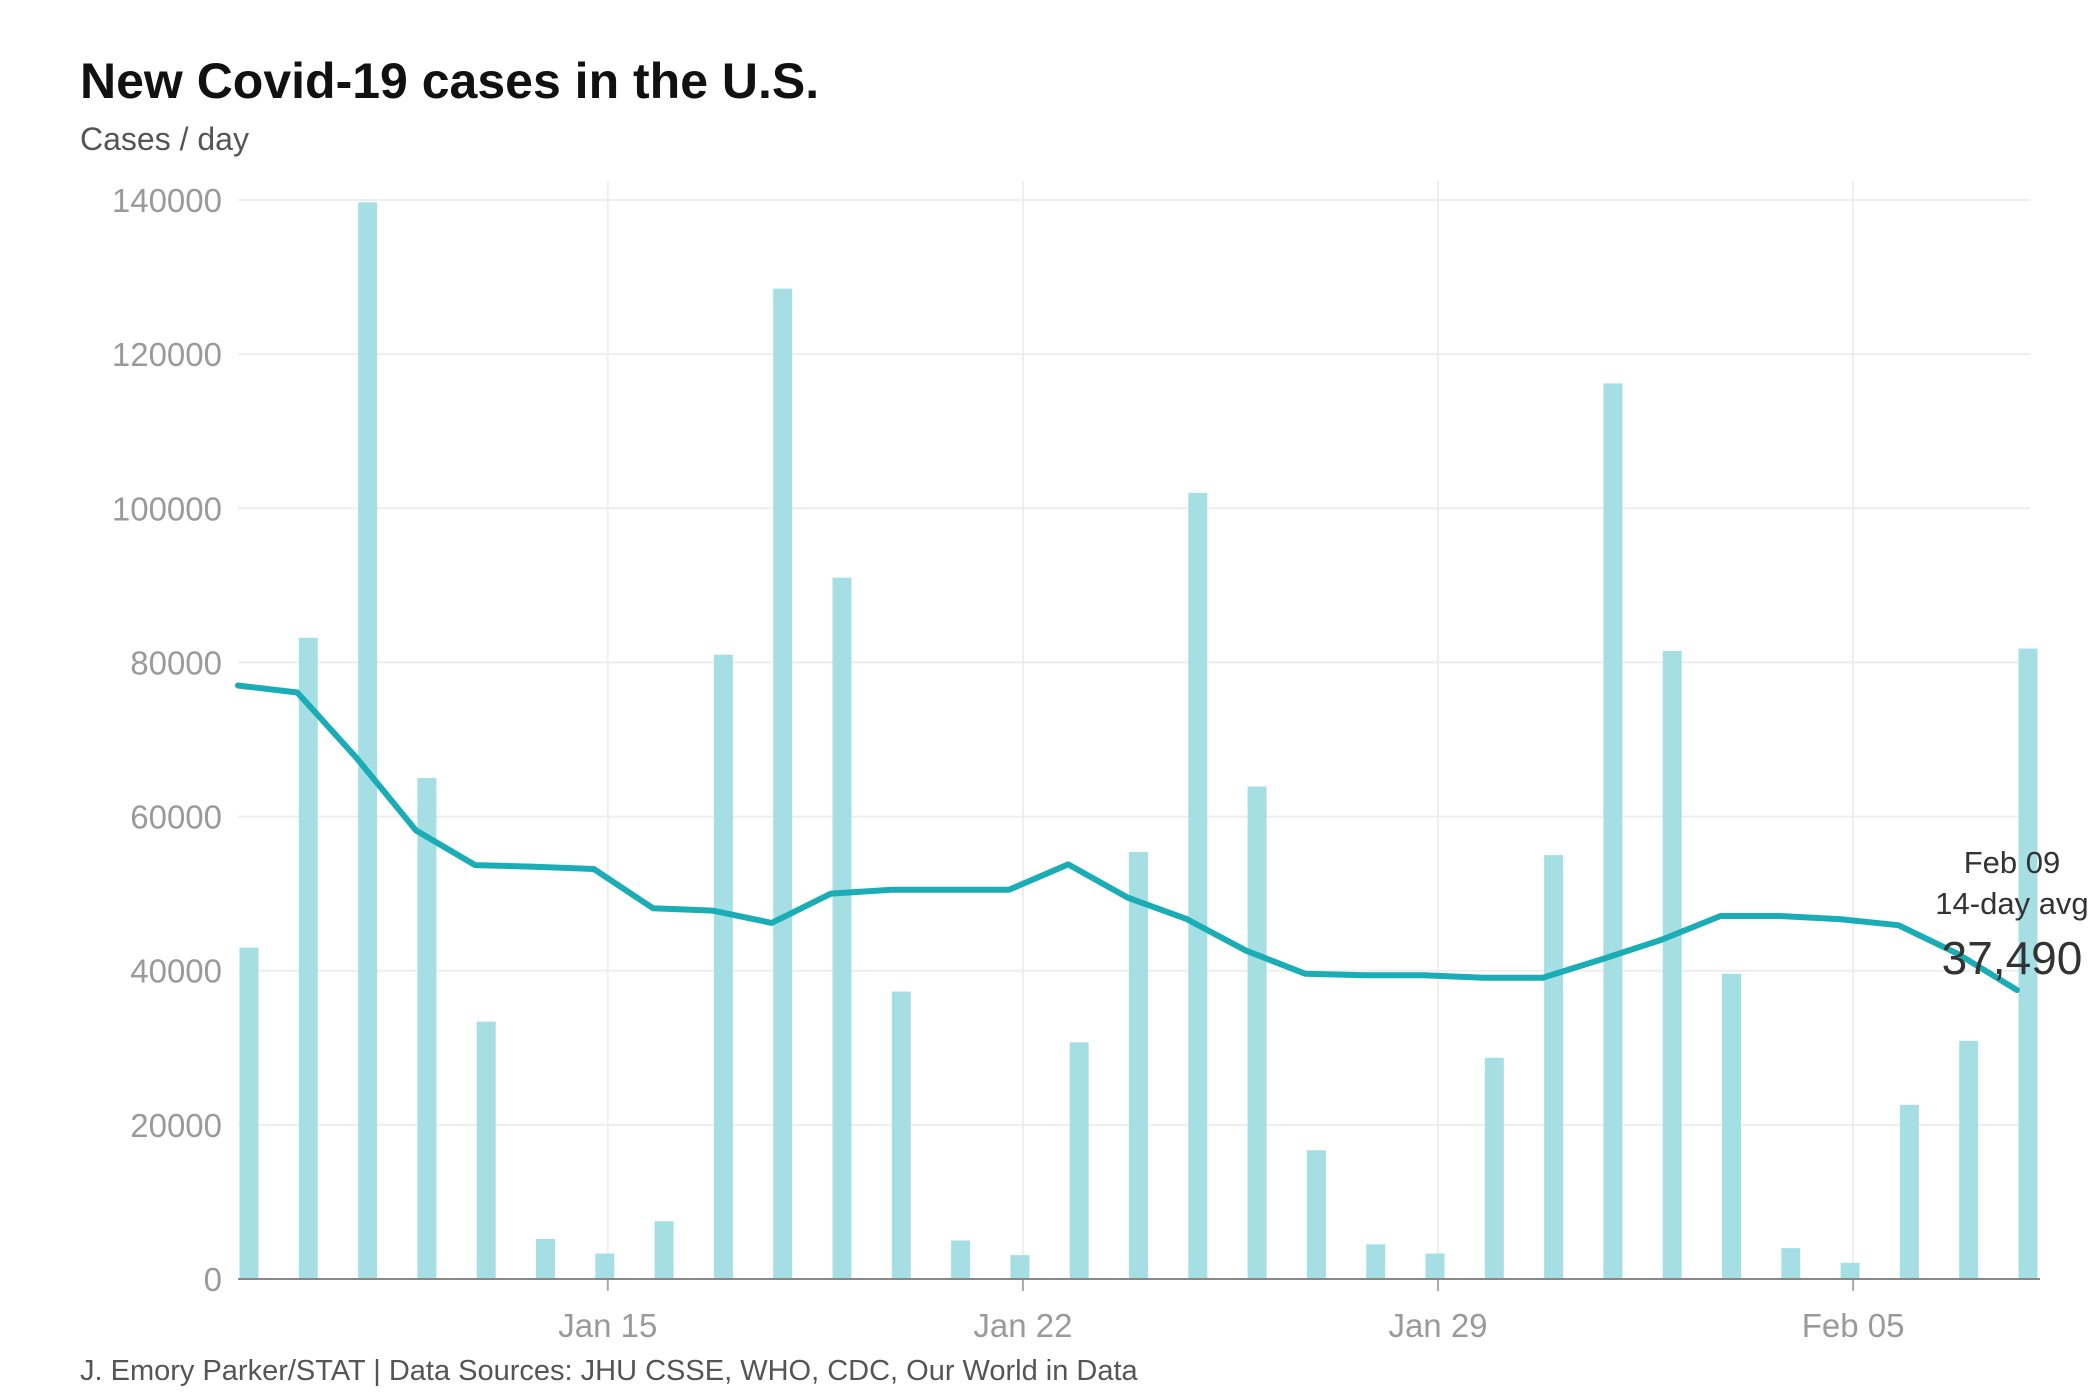 The width and height of the screenshot is (2100, 1400). What do you see at coordinates (2012, 958) in the screenshot?
I see `annotation-value: 37,490` at bounding box center [2012, 958].